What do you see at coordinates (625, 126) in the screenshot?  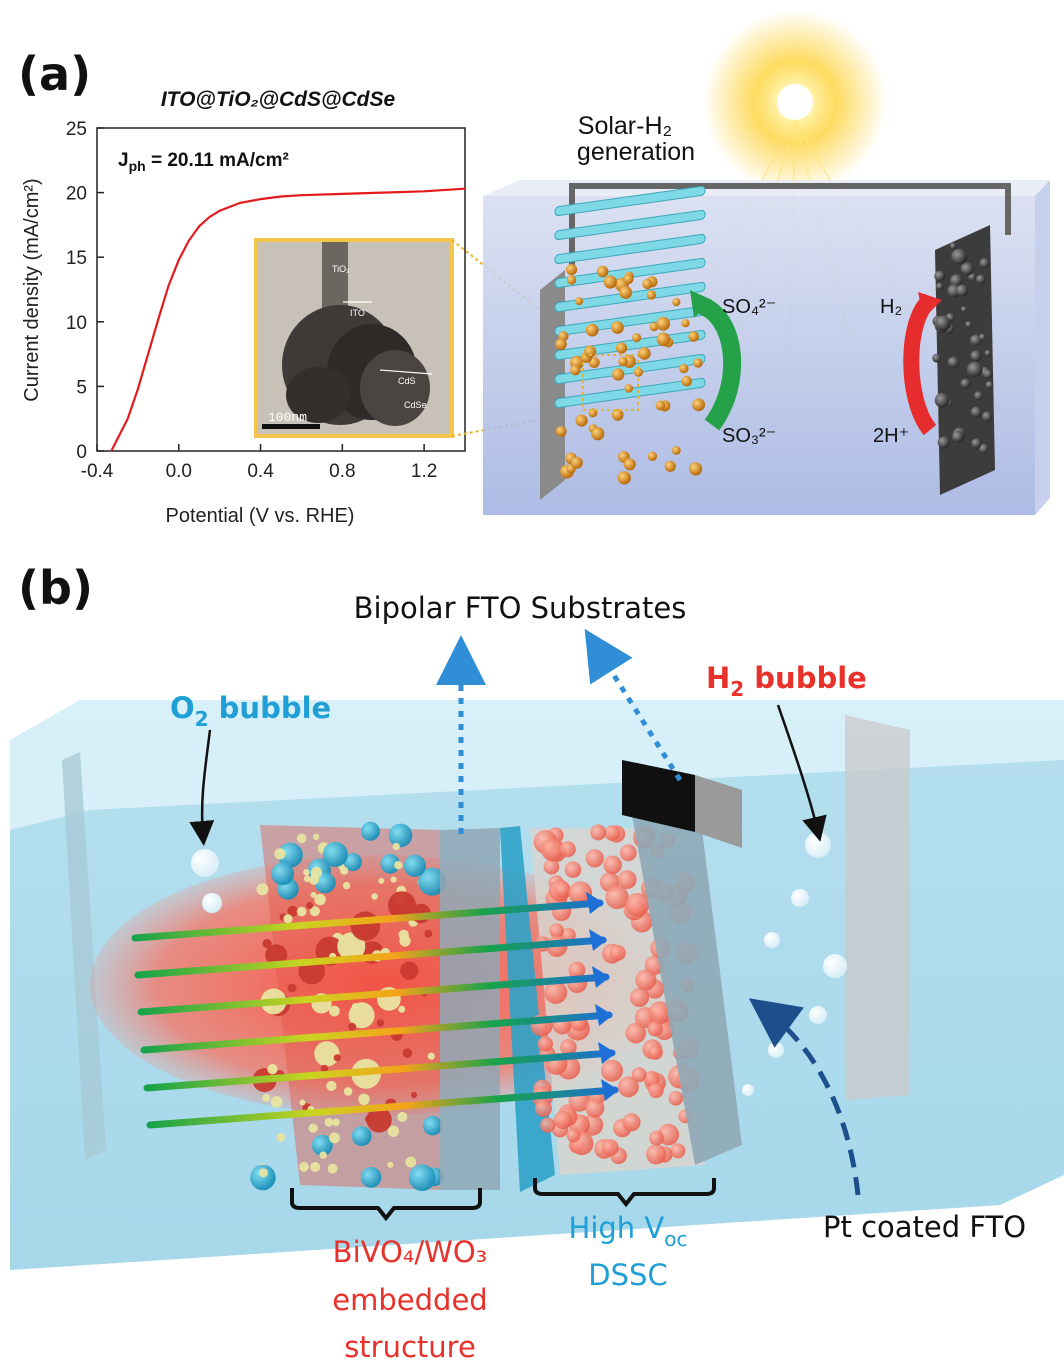 I see `diagram-title-line1: Solar-H₂` at bounding box center [625, 126].